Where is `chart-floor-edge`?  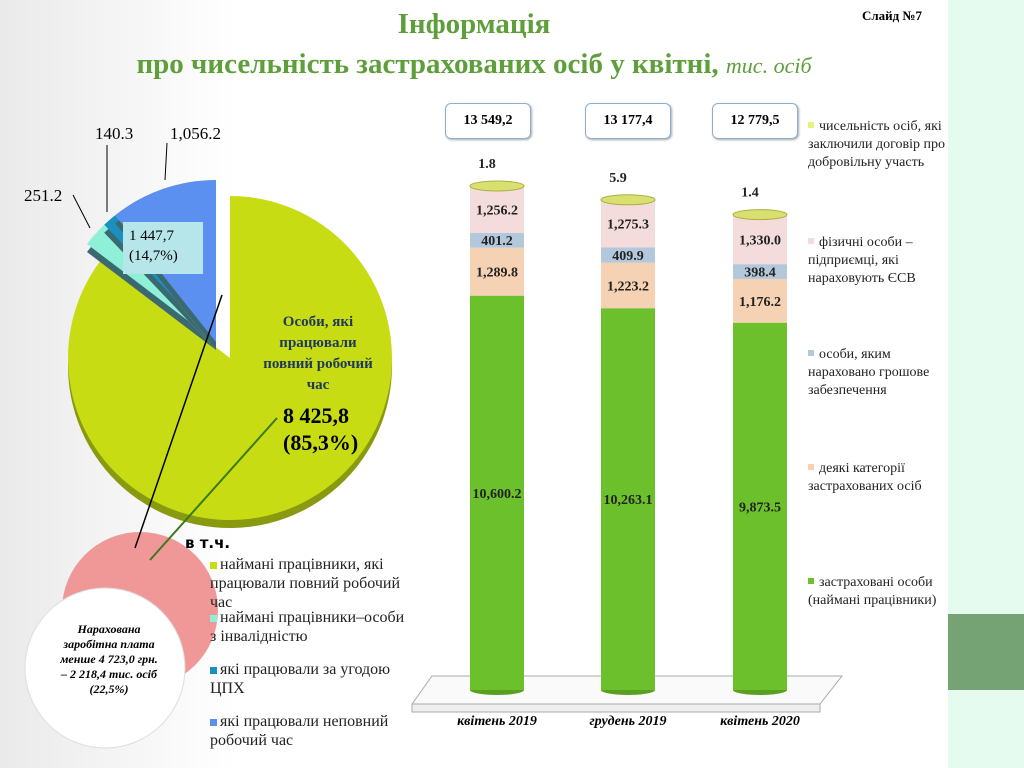
chart-floor-edge is located at coordinates (616, 708).